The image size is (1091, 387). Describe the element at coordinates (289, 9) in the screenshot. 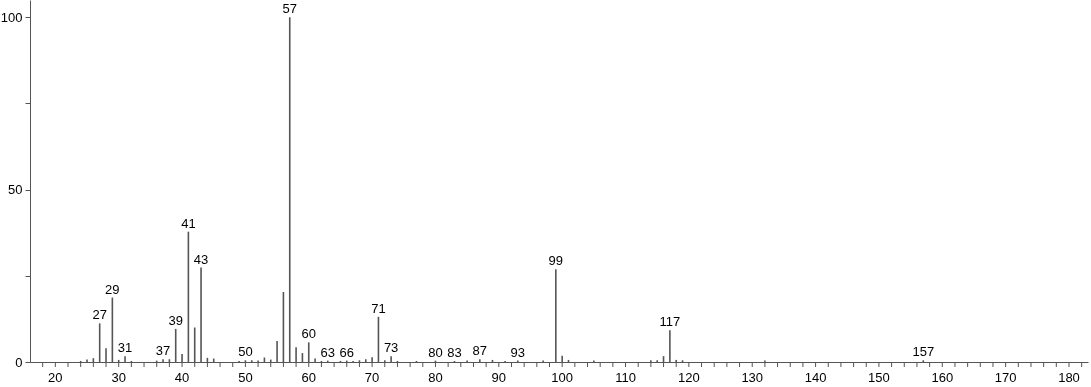

I see `annotation: 57` at that location.